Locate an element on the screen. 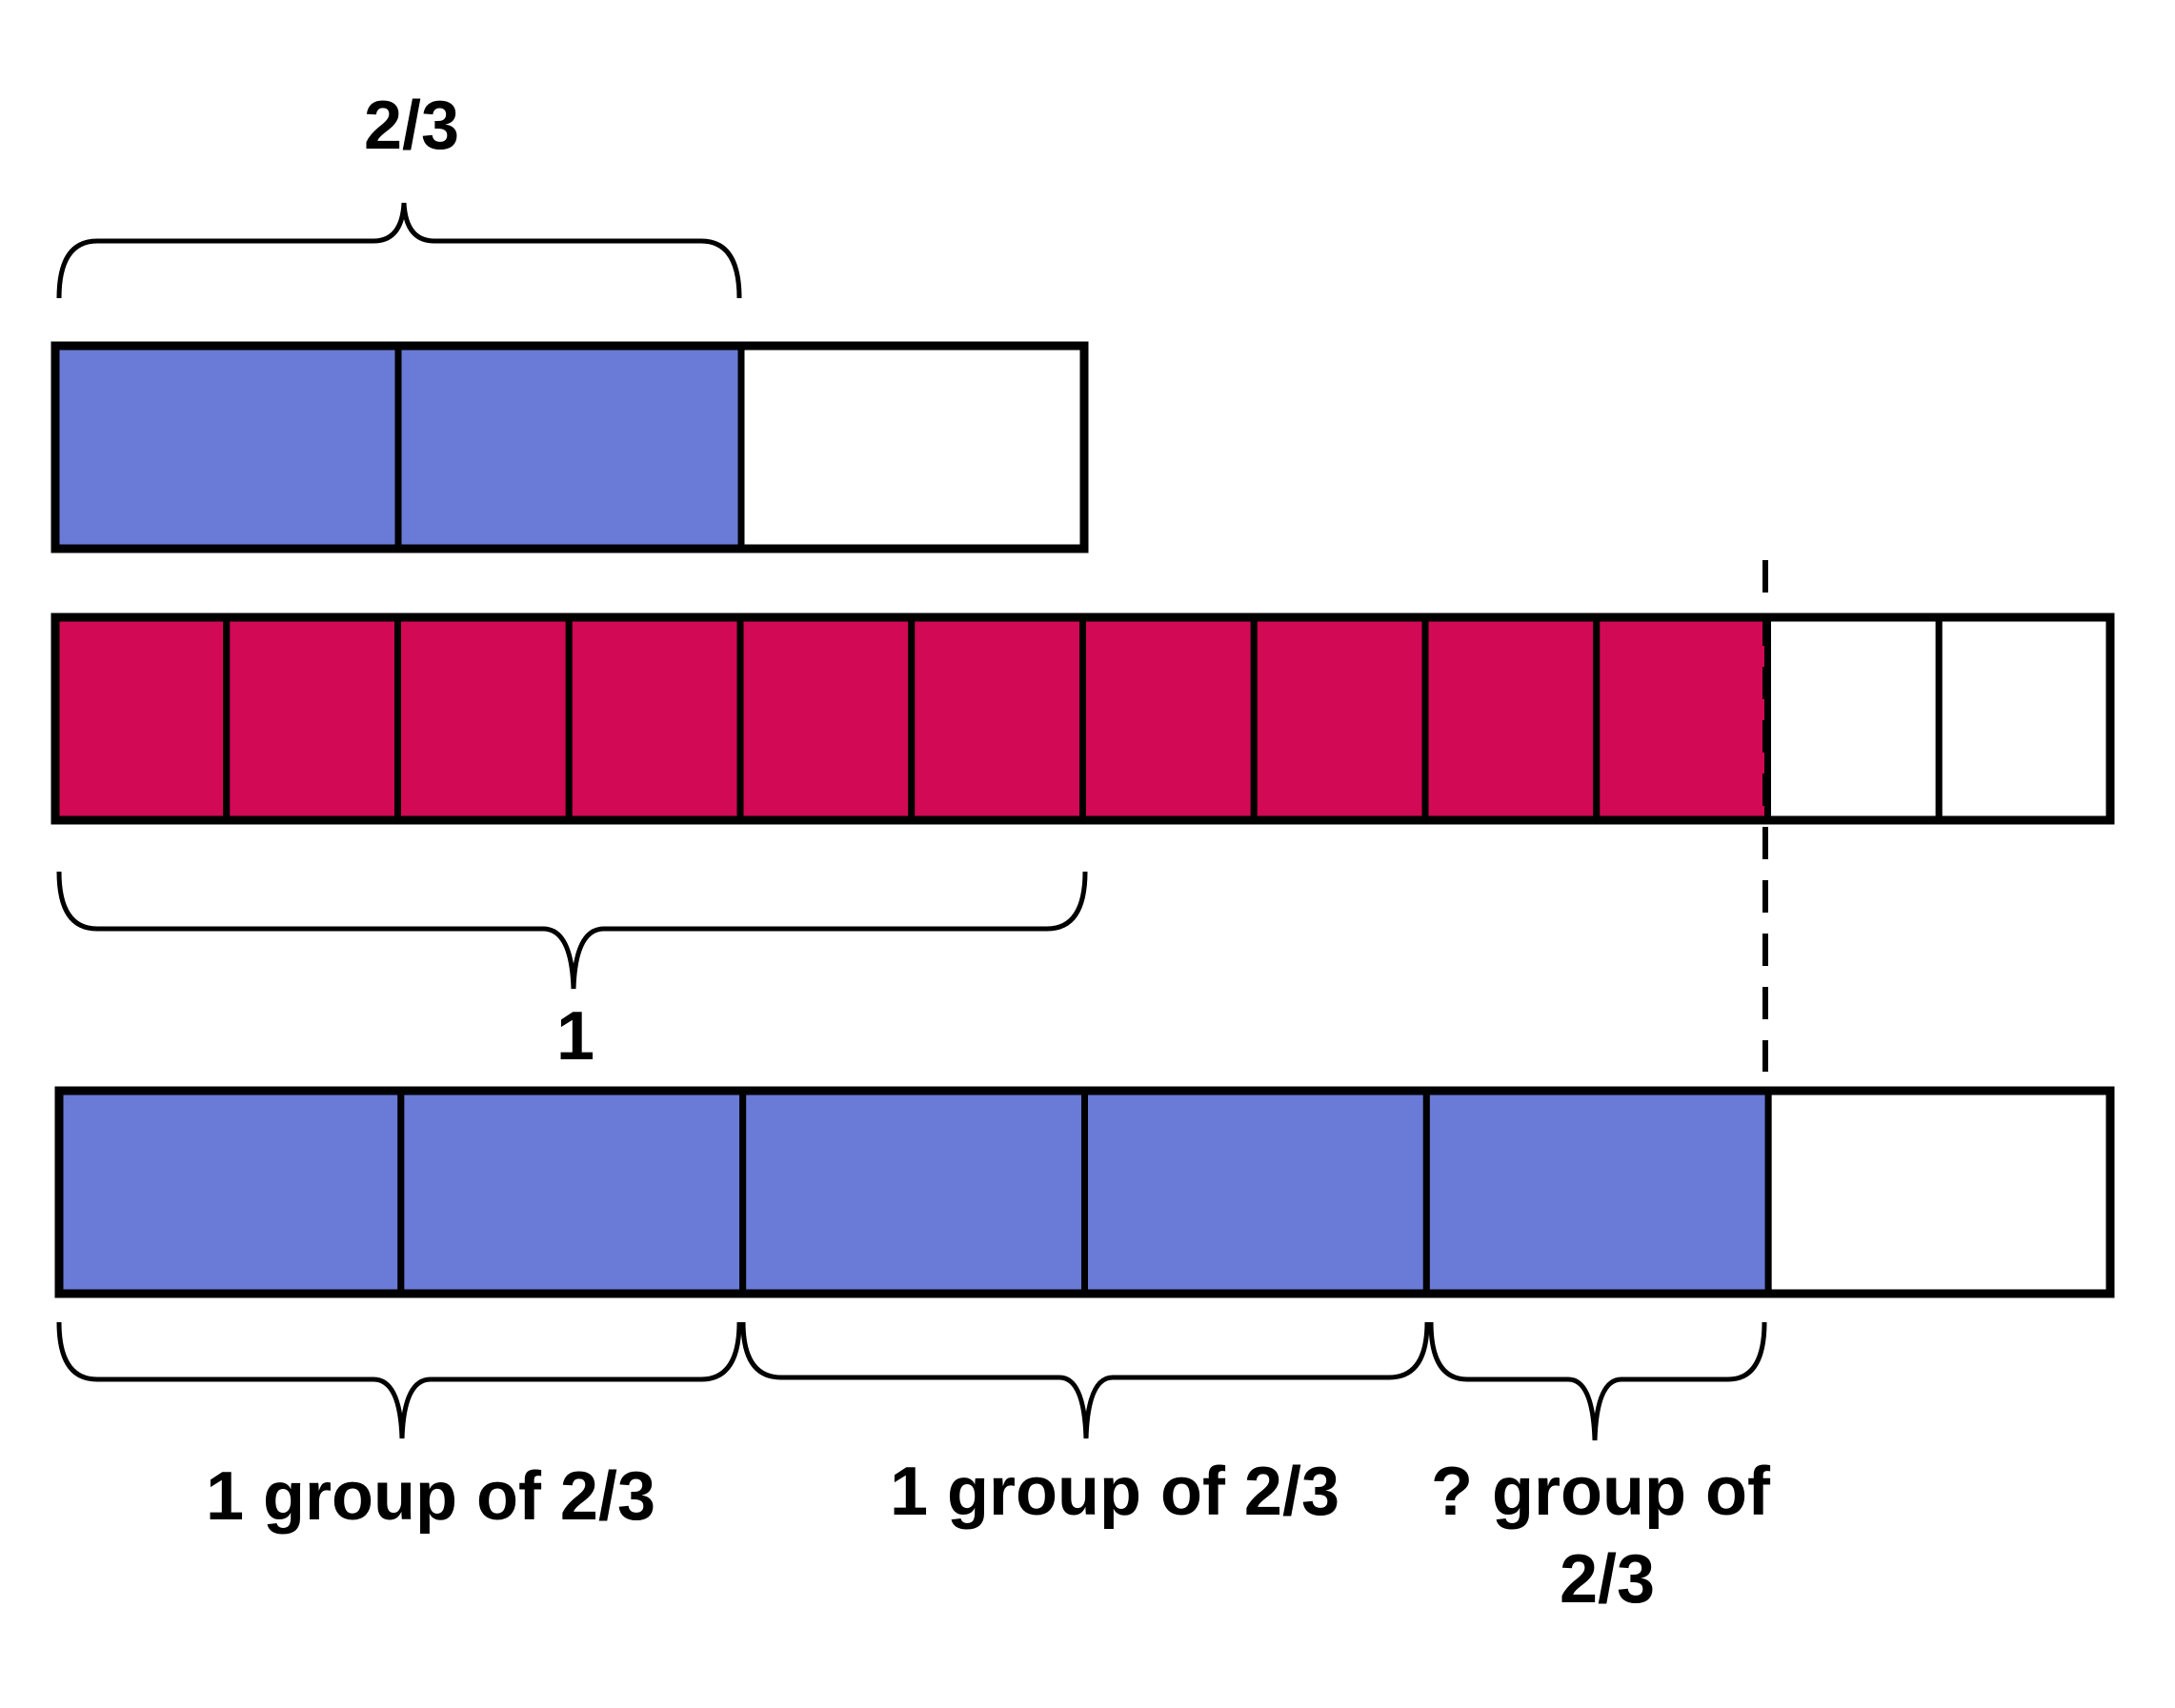 This screenshot has width=2175, height=1708. middle-bar-segment-11-empty is located at coordinates (1853, 719).